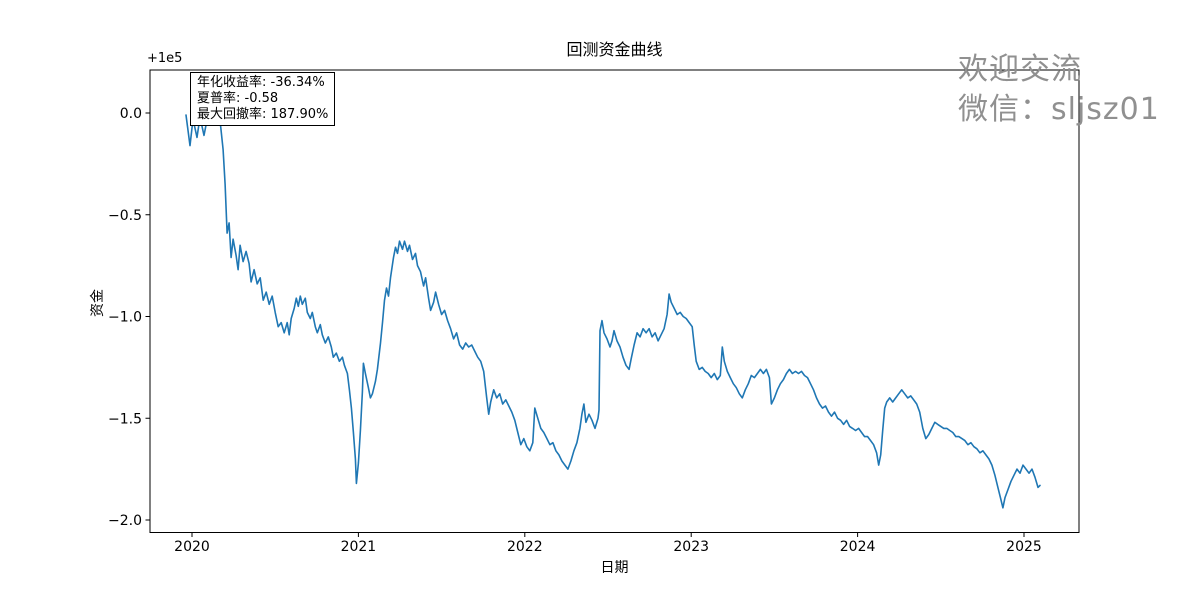  What do you see at coordinates (858, 547) in the screenshot?
I see `x-tick-label: 2024` at bounding box center [858, 547].